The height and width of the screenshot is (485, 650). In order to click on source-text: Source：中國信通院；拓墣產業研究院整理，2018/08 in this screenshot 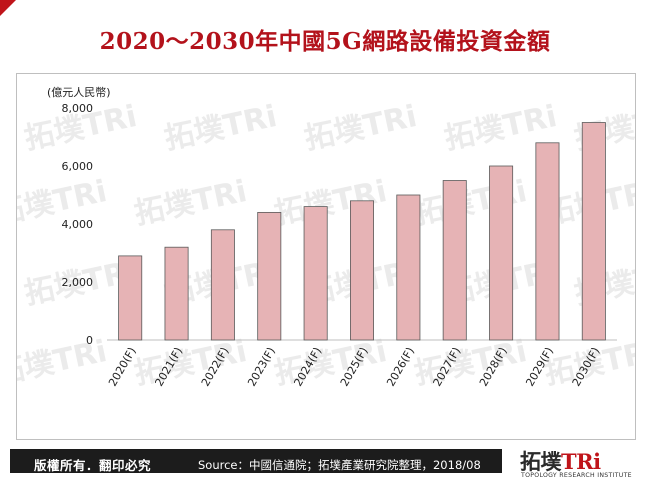, I will do `click(339, 465)`.